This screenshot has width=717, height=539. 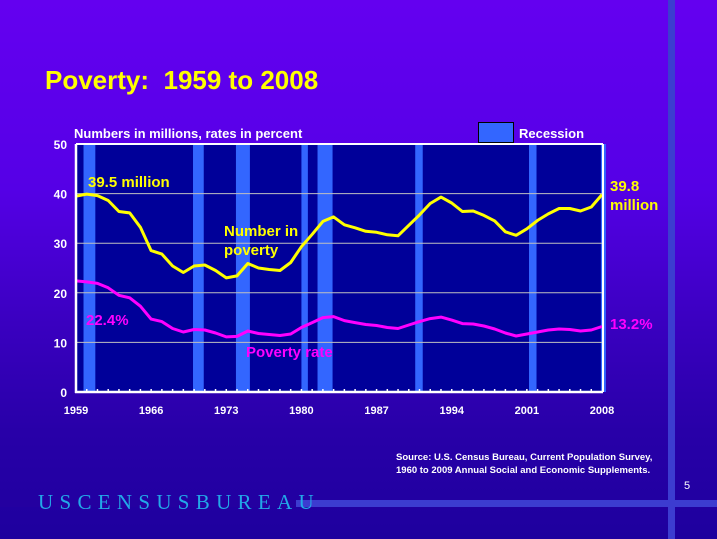 What do you see at coordinates (107, 320) in the screenshot?
I see `annotation-rate-start: 22.4%` at bounding box center [107, 320].